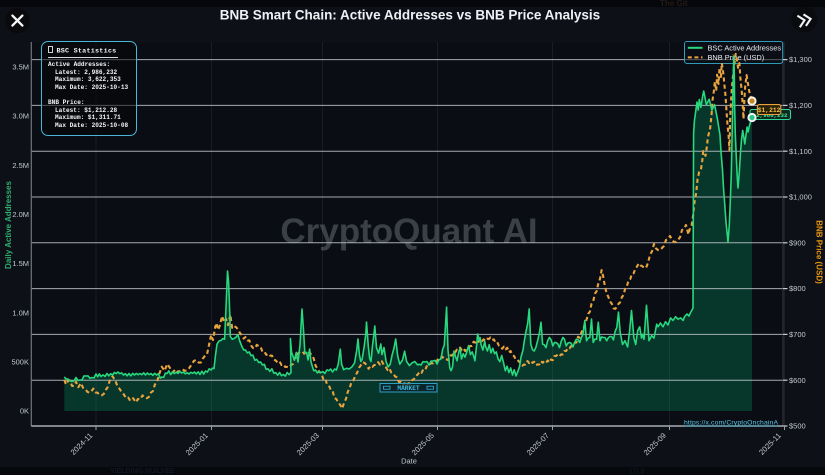  What do you see at coordinates (797, 242) in the screenshot?
I see `svg-text: $900` at bounding box center [797, 242].